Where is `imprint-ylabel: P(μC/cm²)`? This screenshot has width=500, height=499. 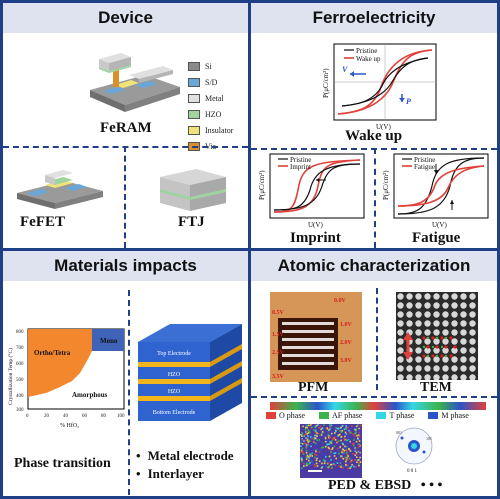 imprint-ylabel: P(μC/cm²) is located at coordinates (262, 185).